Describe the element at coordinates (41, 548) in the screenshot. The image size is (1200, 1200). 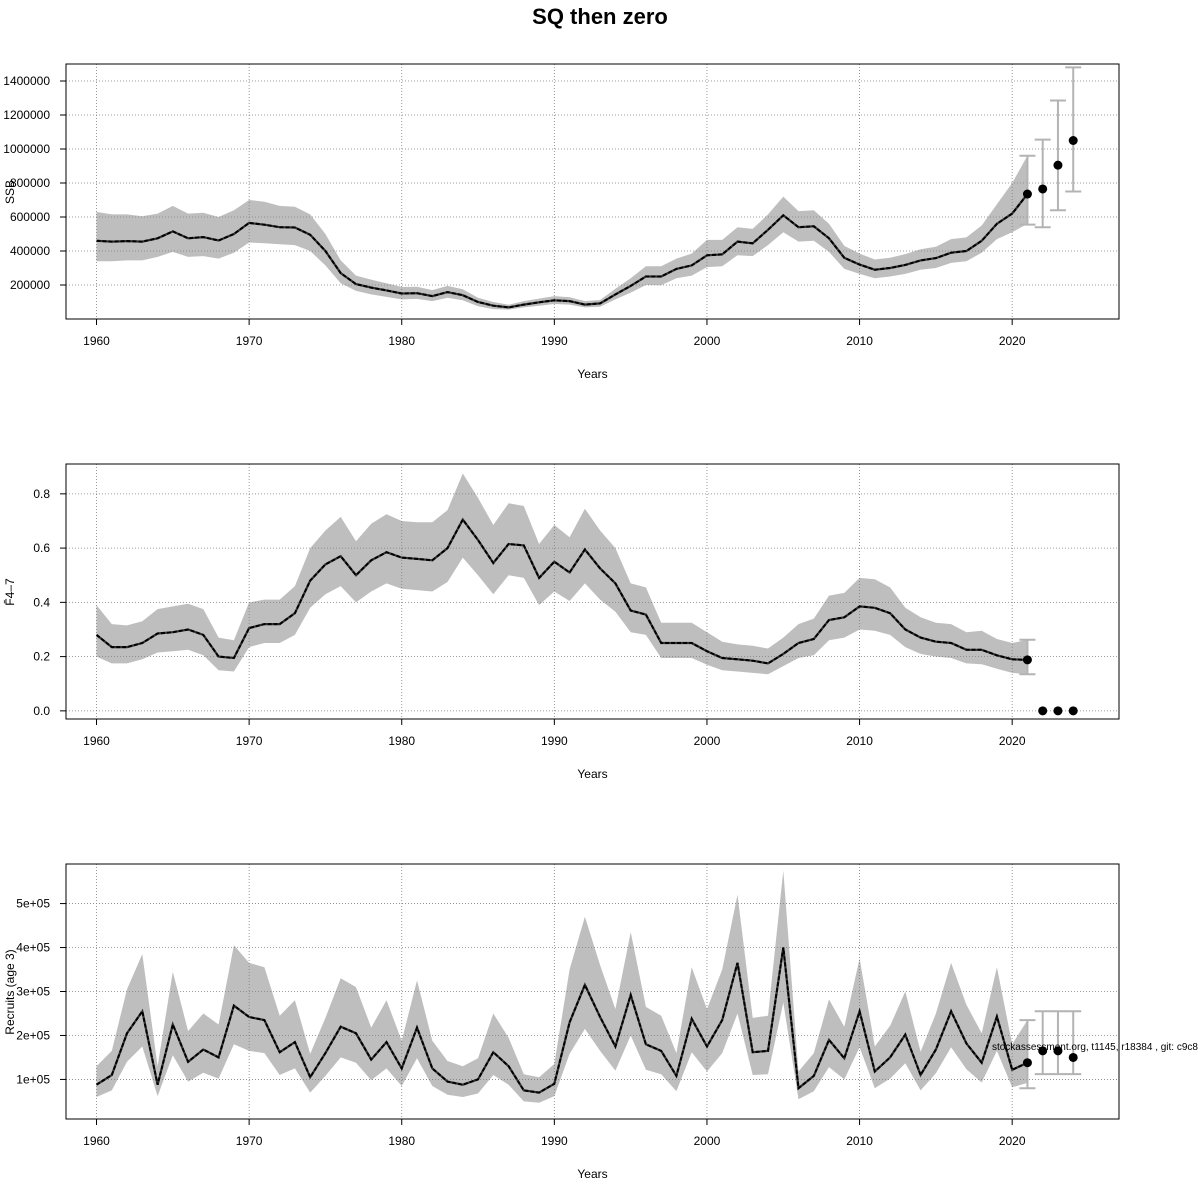
I see `y-tick-label: 0.6` at that location.